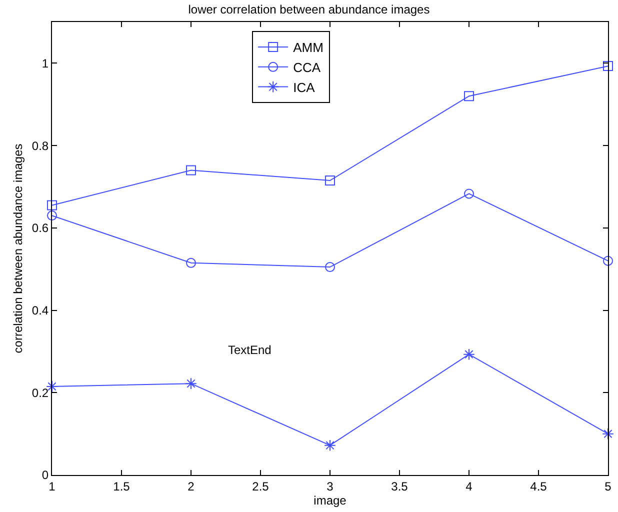 The width and height of the screenshot is (618, 512). What do you see at coordinates (45, 63) in the screenshot?
I see `y-tick-label: 1` at bounding box center [45, 63].